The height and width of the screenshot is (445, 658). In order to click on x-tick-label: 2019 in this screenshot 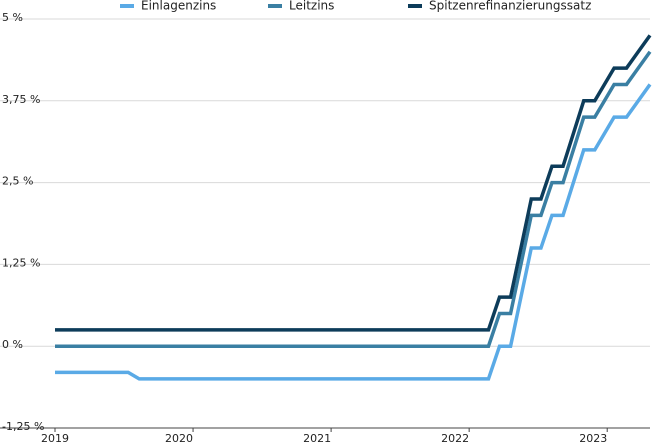, I will do `click(55, 438)`.